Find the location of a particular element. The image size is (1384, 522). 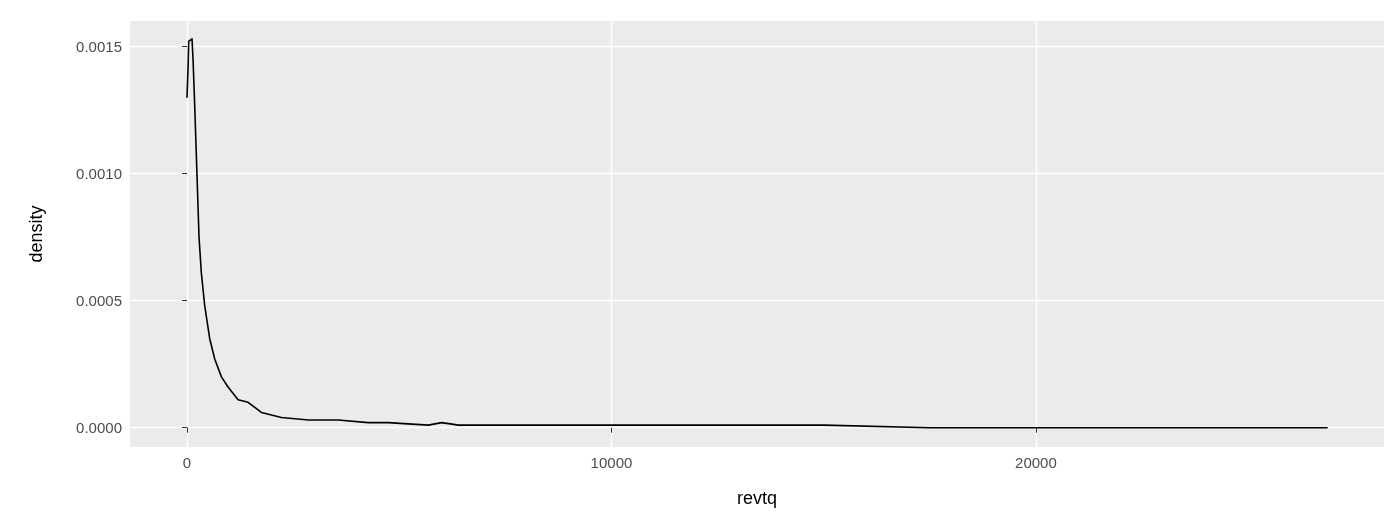

y-tick-label: 0.0000 is located at coordinates (99, 428).